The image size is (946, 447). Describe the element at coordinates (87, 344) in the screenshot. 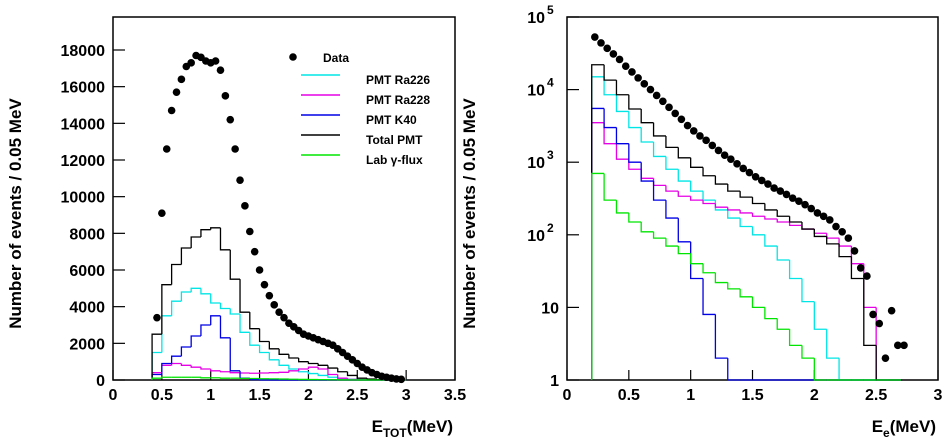

I see `y-tick-label: 2000` at that location.